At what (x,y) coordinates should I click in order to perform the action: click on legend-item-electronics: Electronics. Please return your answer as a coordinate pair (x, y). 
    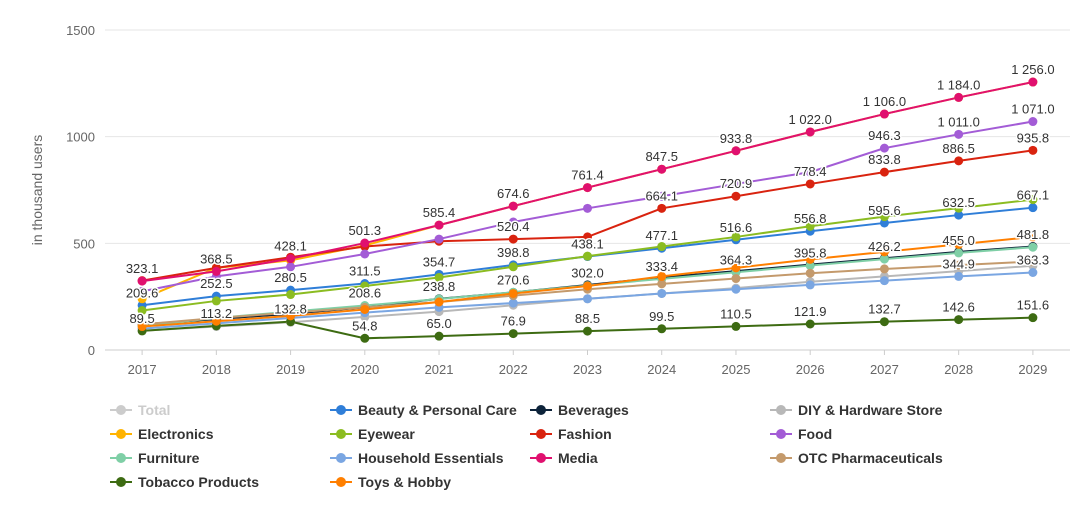
    Looking at the image, I should click on (161, 434).